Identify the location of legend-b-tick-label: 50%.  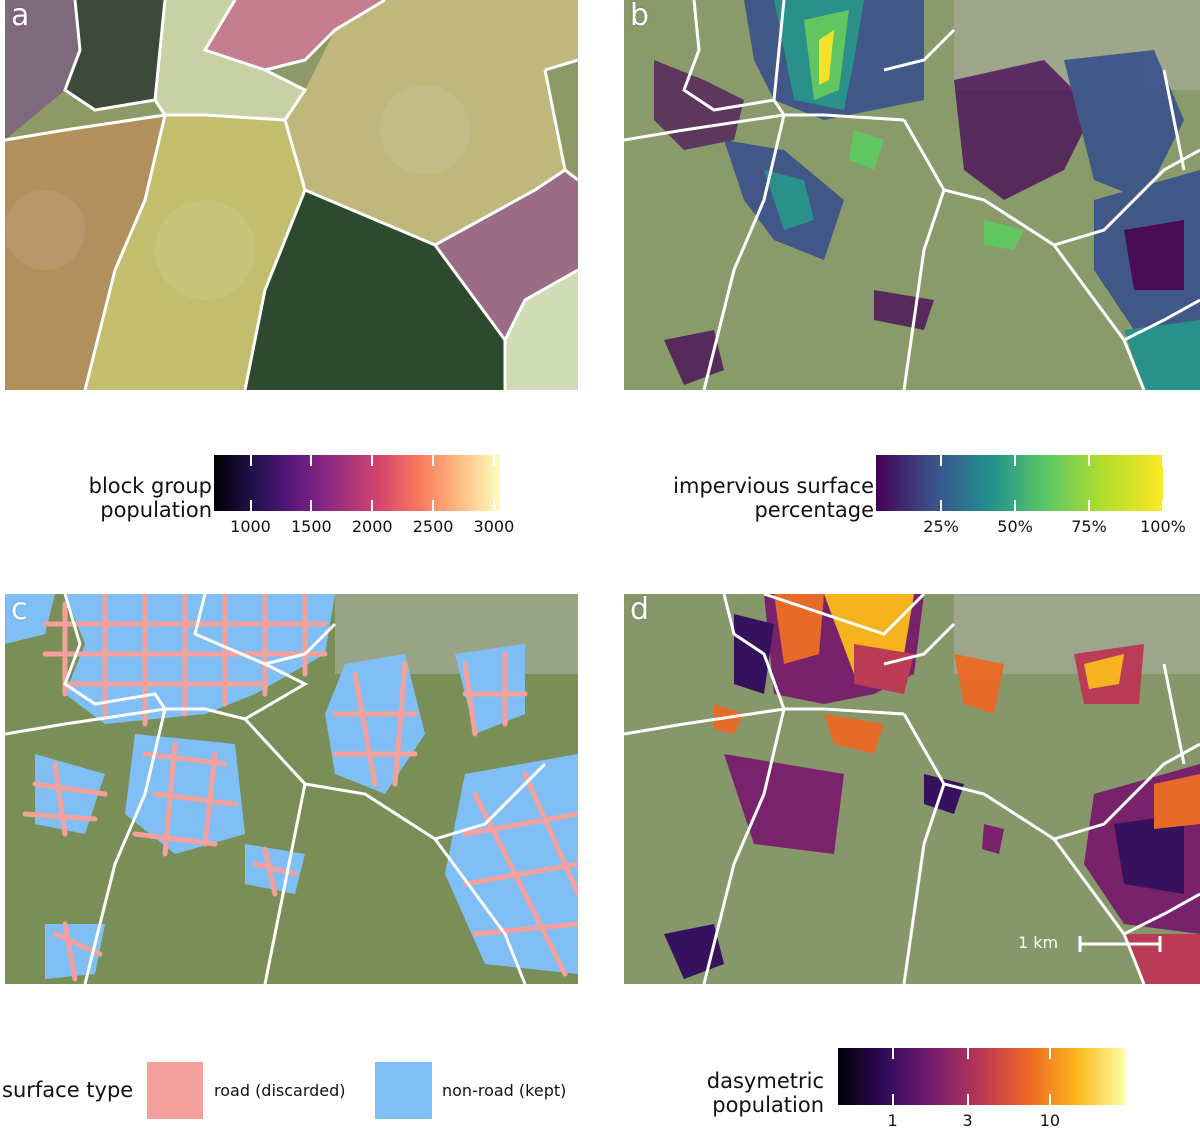
(1015, 526).